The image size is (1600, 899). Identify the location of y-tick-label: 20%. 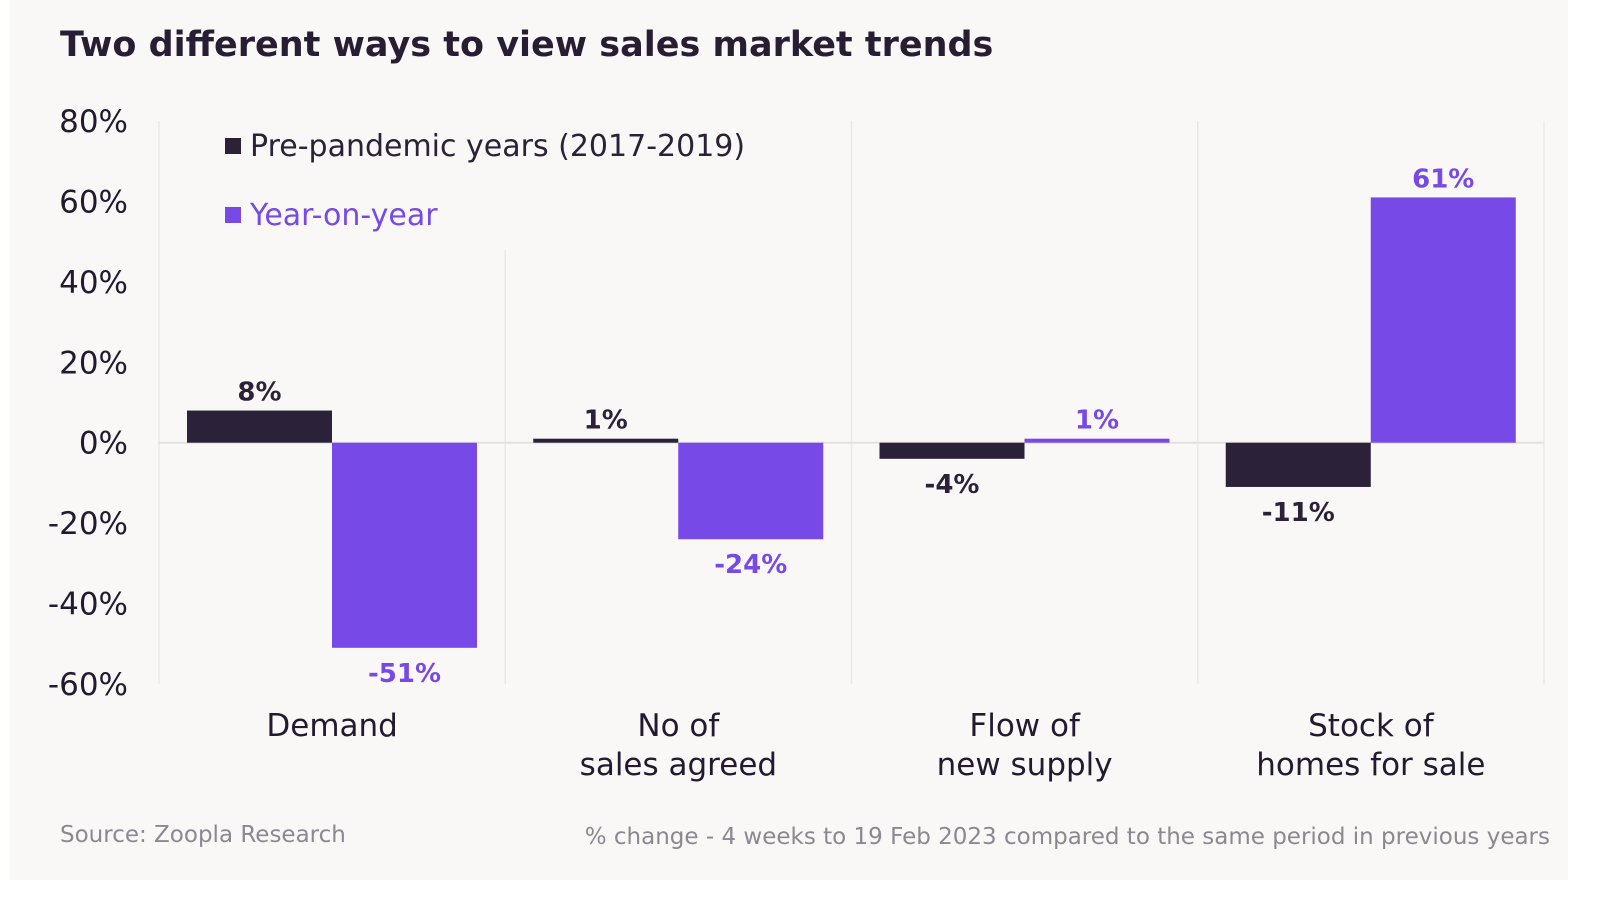
(93, 363).